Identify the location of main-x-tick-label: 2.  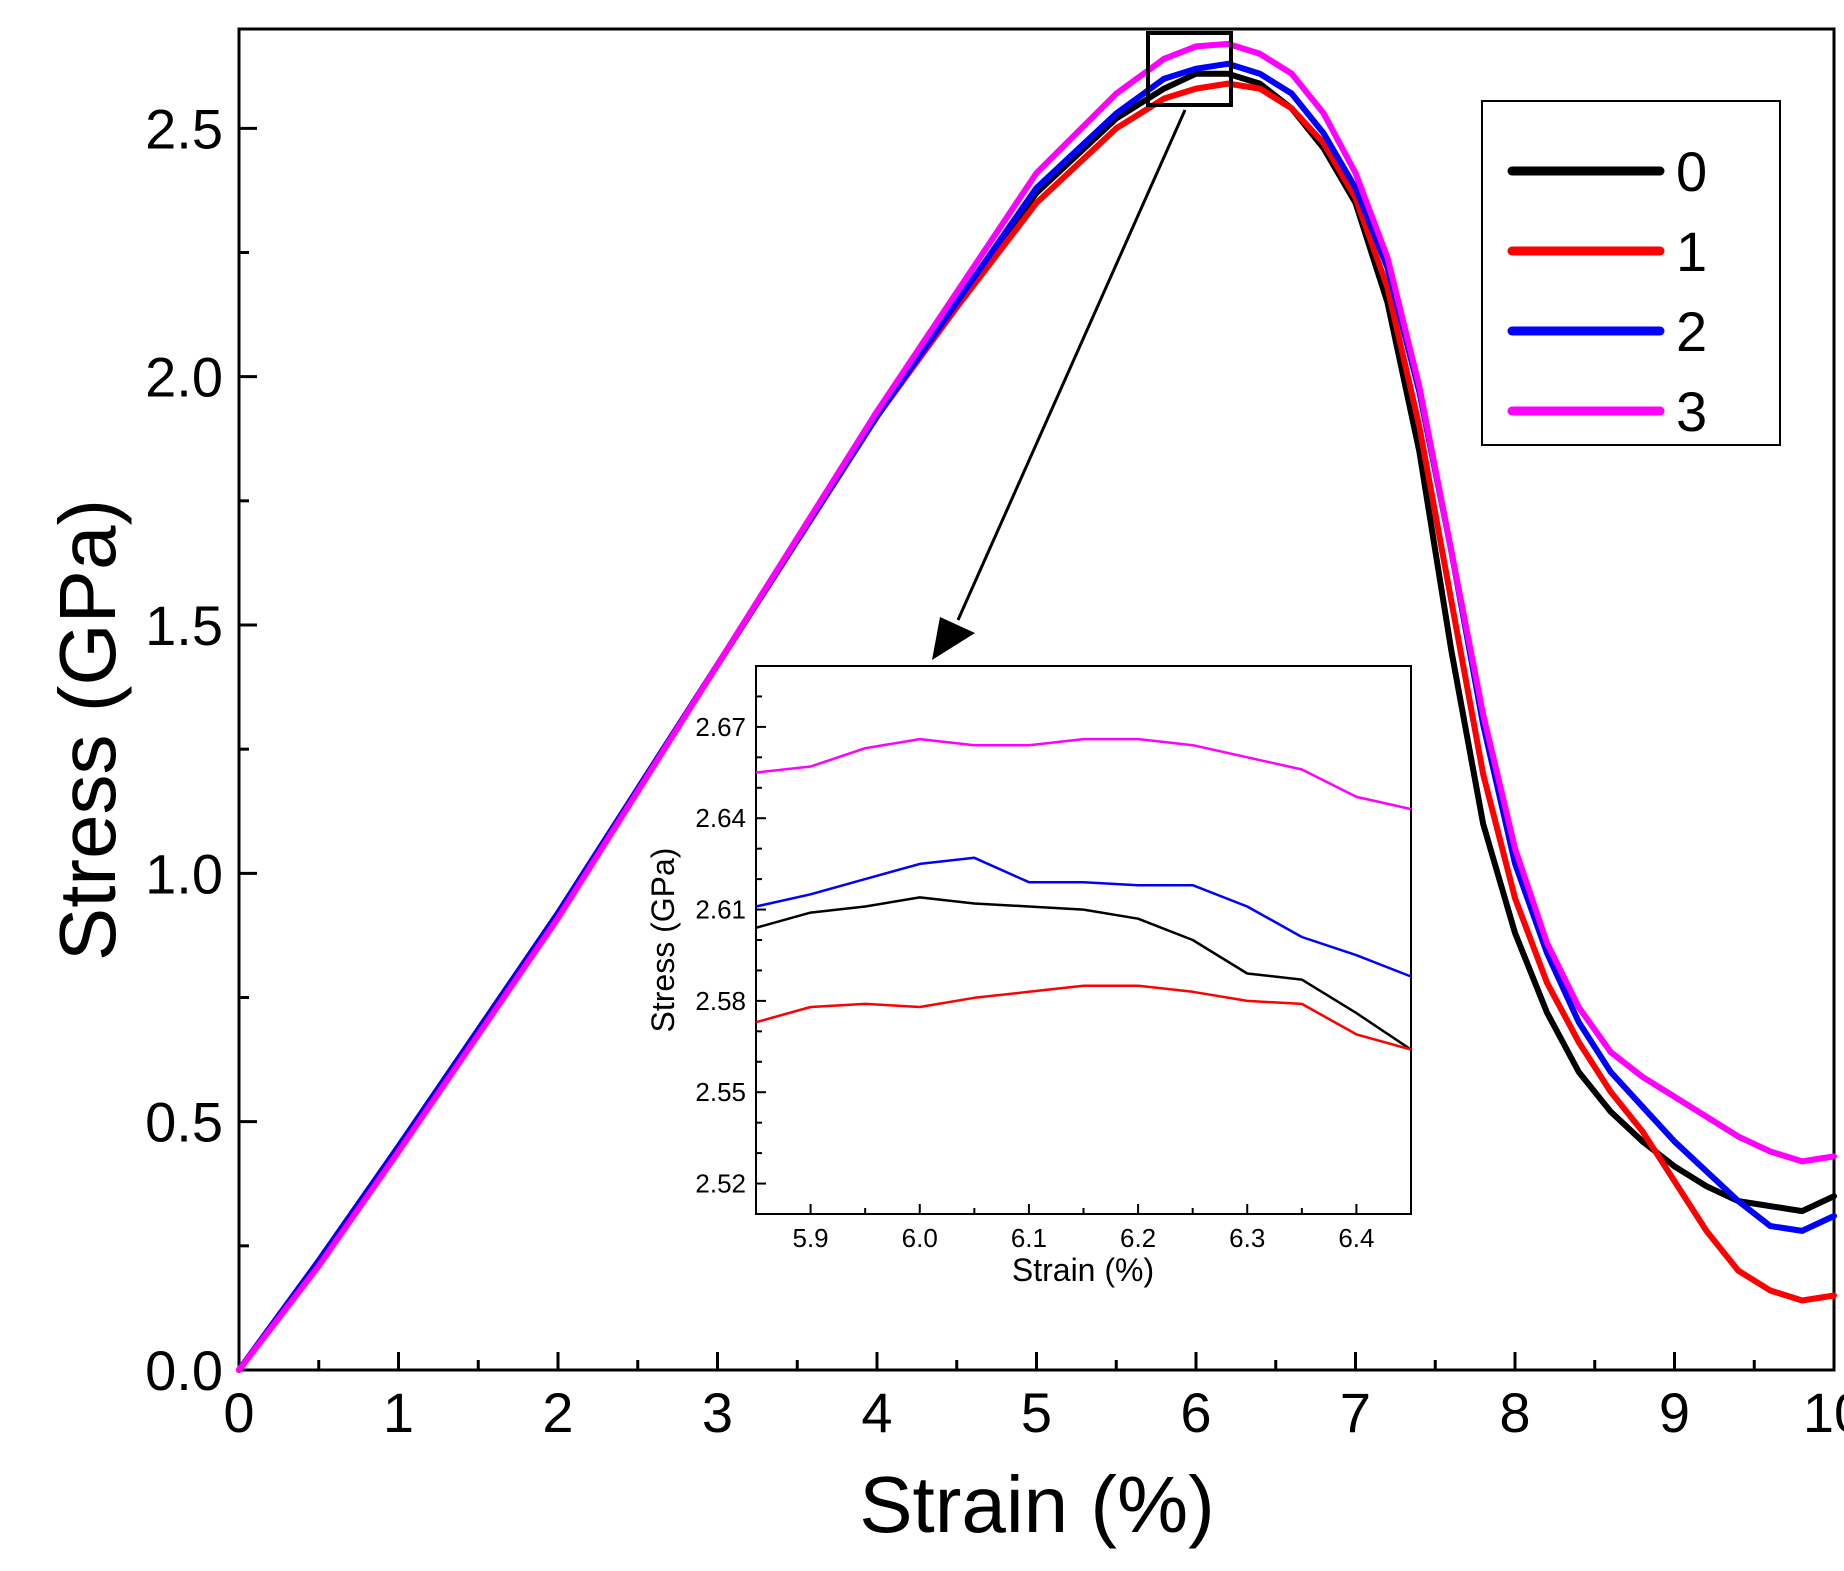
(557, 1412).